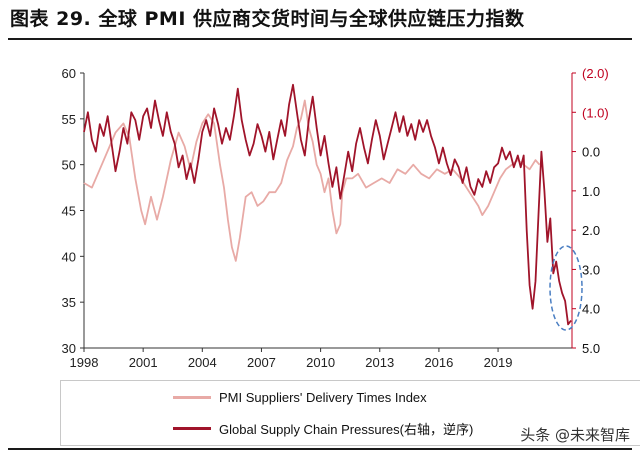 The height and width of the screenshot is (456, 640). What do you see at coordinates (69, 302) in the screenshot?
I see `y-left-tick-label: 35` at bounding box center [69, 302].